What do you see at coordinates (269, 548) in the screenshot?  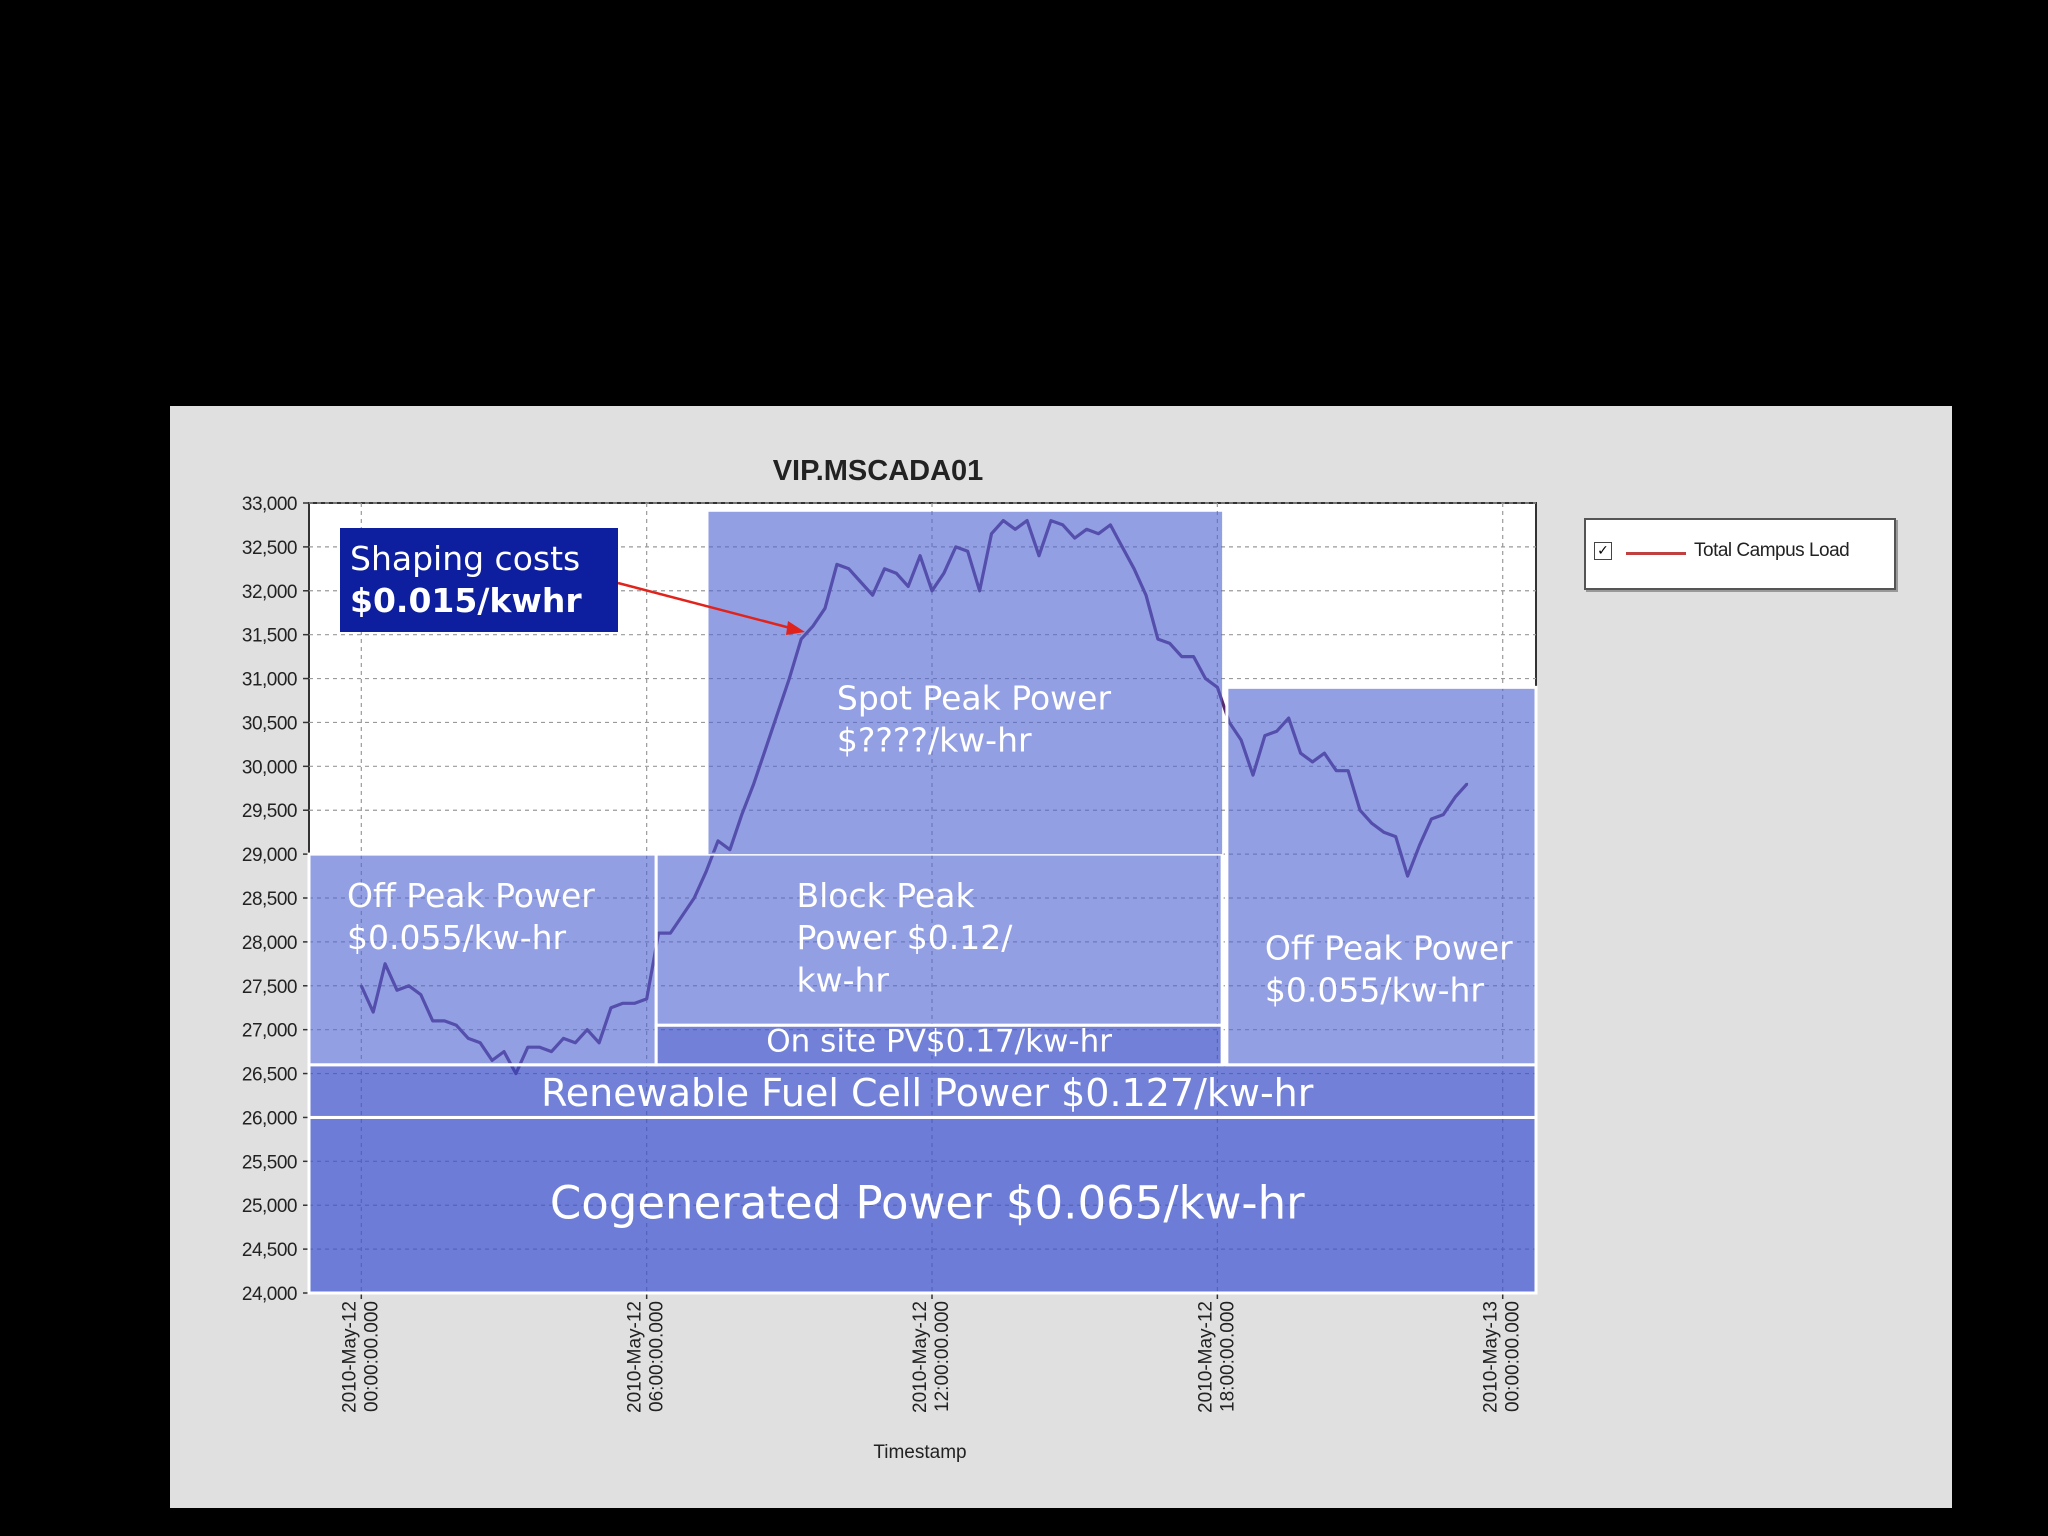 I see `y-tick-label: 32,500` at bounding box center [269, 548].